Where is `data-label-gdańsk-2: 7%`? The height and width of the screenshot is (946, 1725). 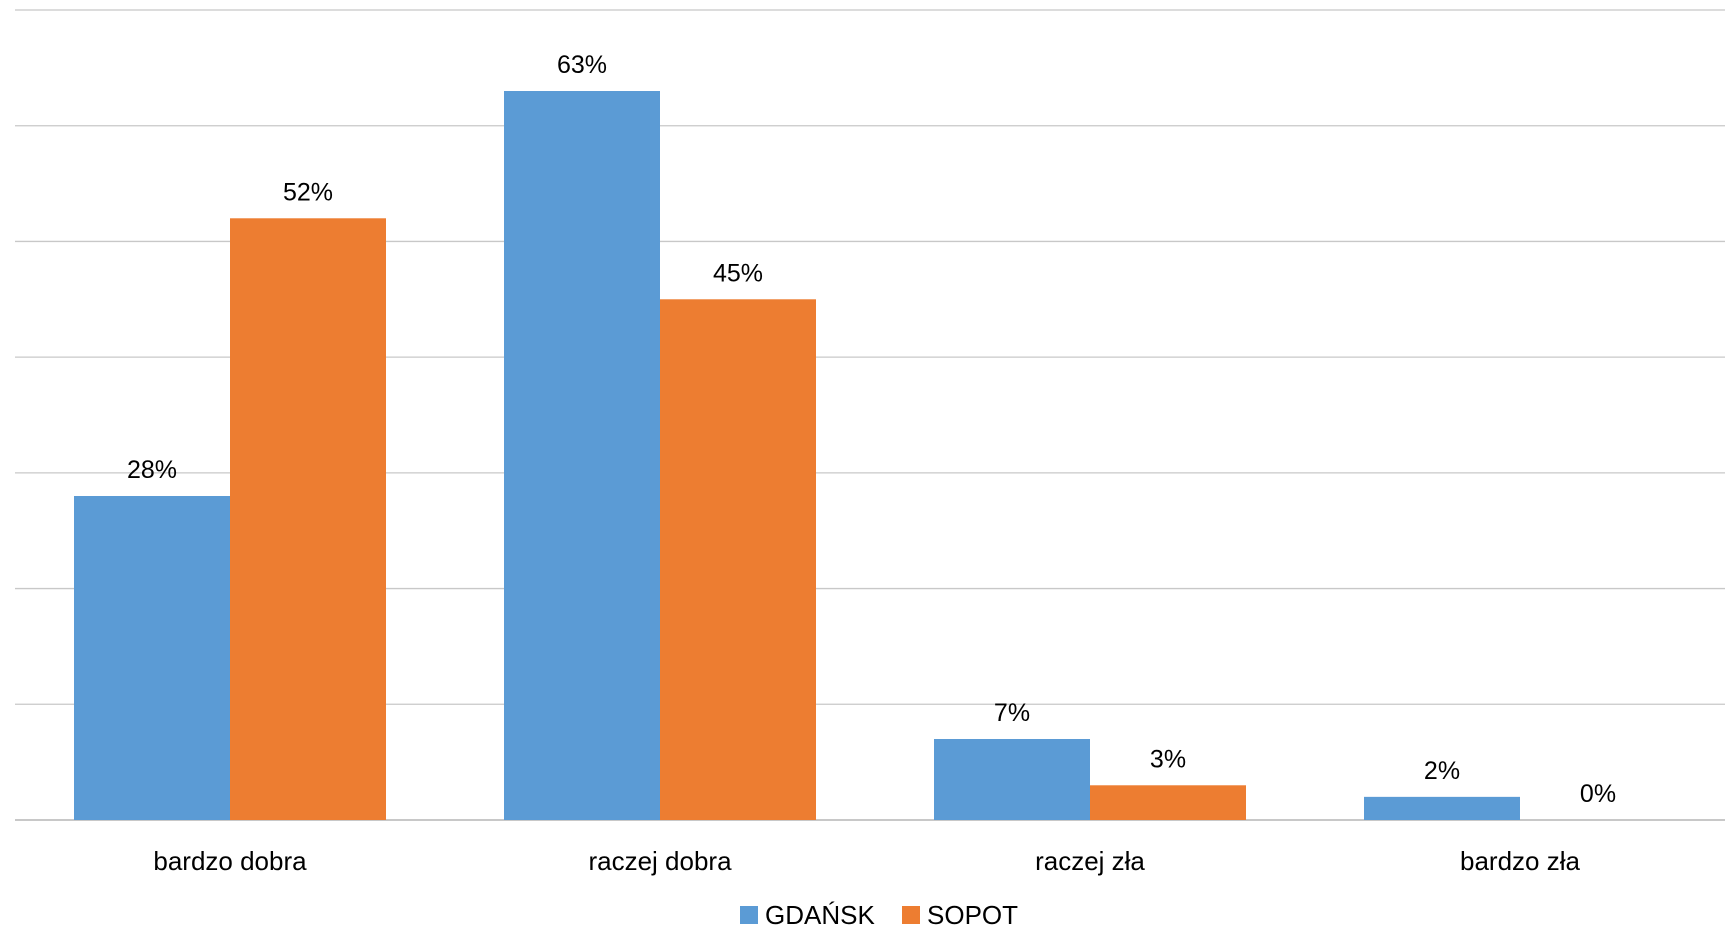 data-label-gdańsk-2: 7% is located at coordinates (1012, 713).